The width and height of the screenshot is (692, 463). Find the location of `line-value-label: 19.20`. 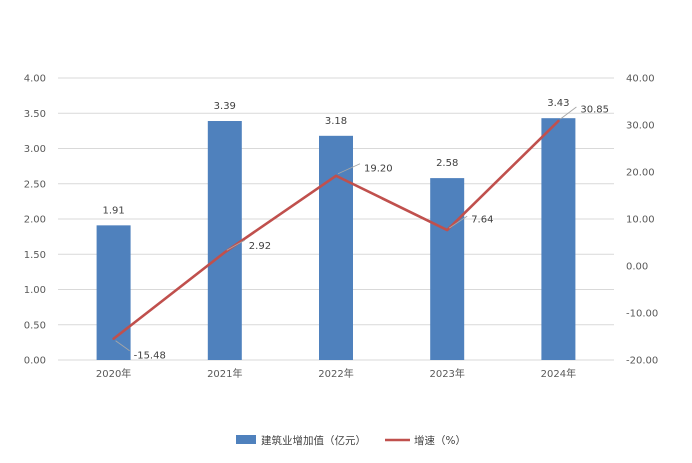

line-value-label: 19.20 is located at coordinates (378, 168).